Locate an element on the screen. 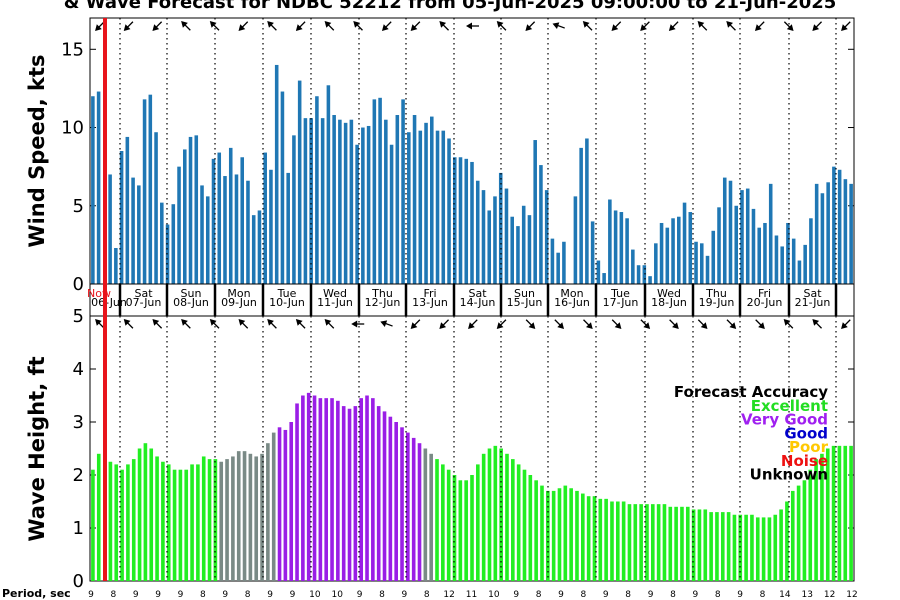 This screenshot has height=600, width=900. y-tick-label: 5 is located at coordinates (78, 206).